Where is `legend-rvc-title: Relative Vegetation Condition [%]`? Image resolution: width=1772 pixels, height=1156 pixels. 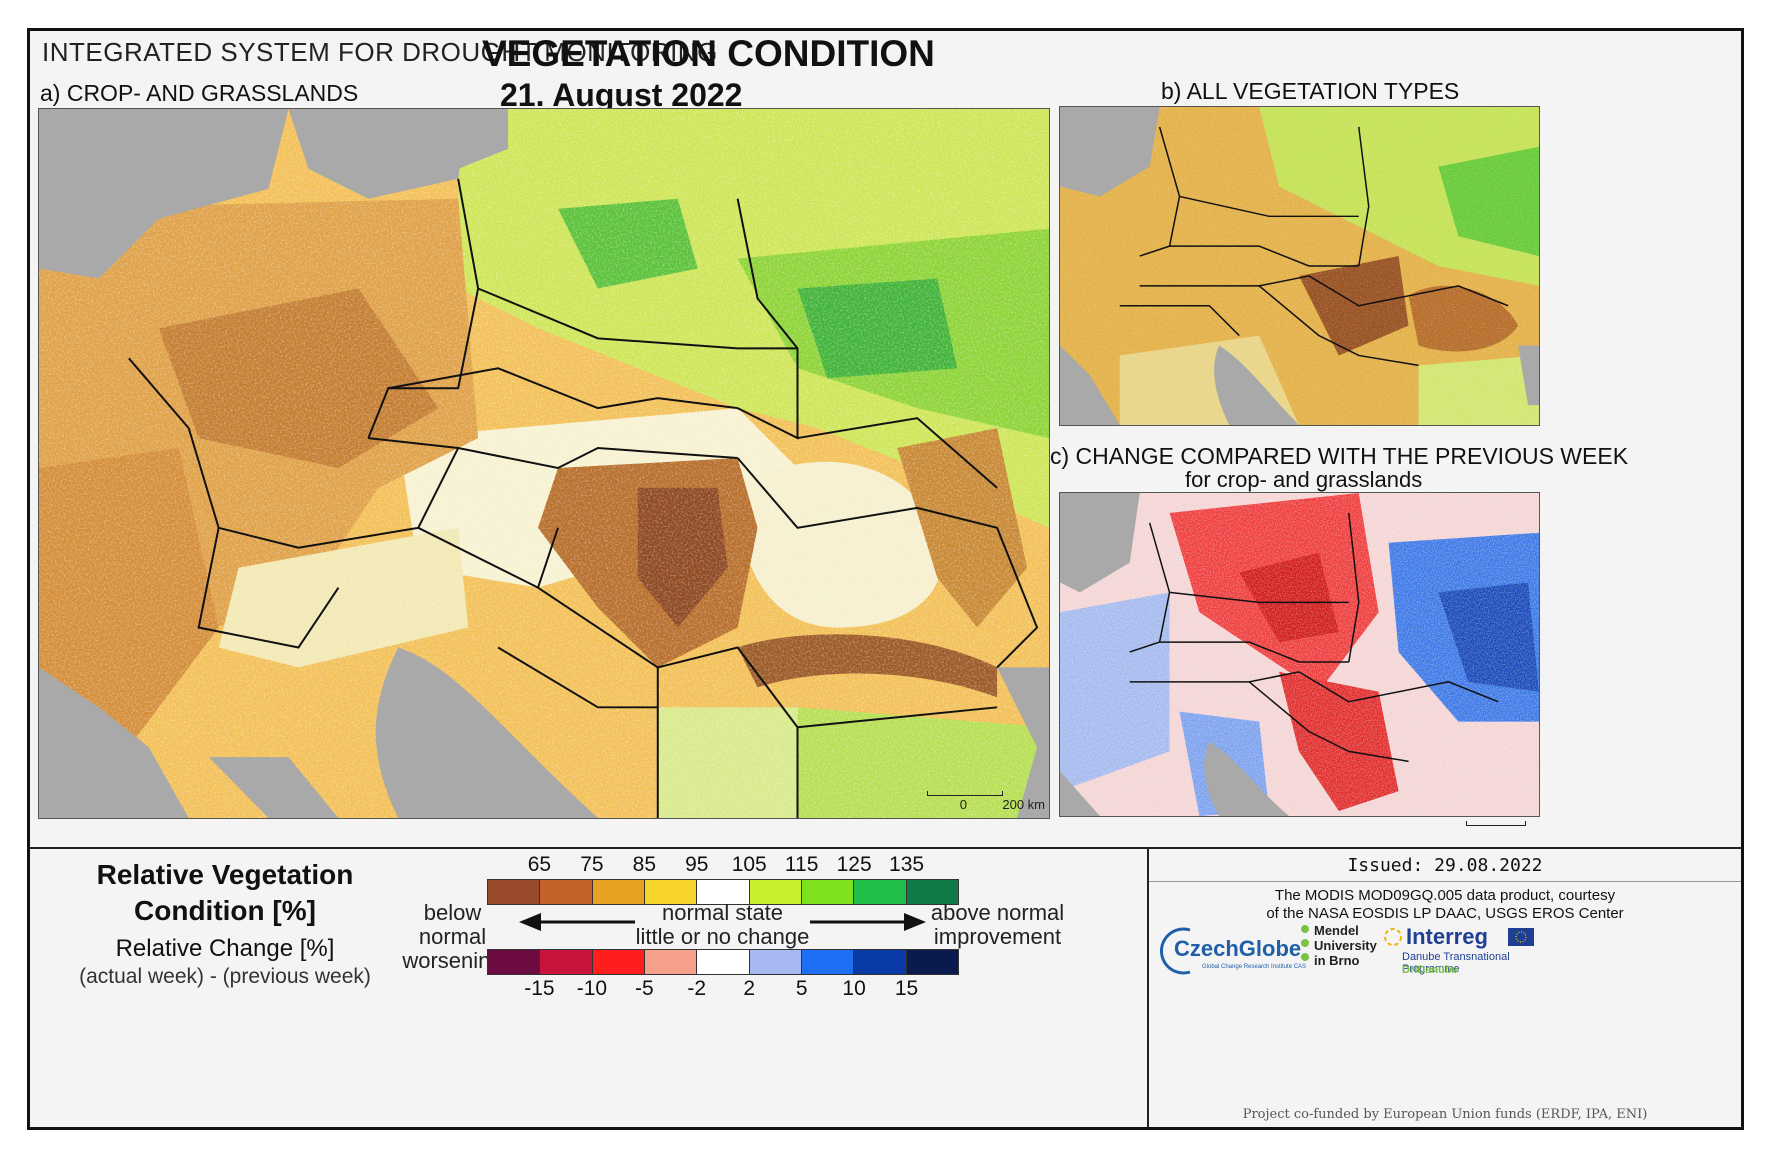 legend-rvc-title: Relative Vegetation Condition [%] is located at coordinates (225, 893).